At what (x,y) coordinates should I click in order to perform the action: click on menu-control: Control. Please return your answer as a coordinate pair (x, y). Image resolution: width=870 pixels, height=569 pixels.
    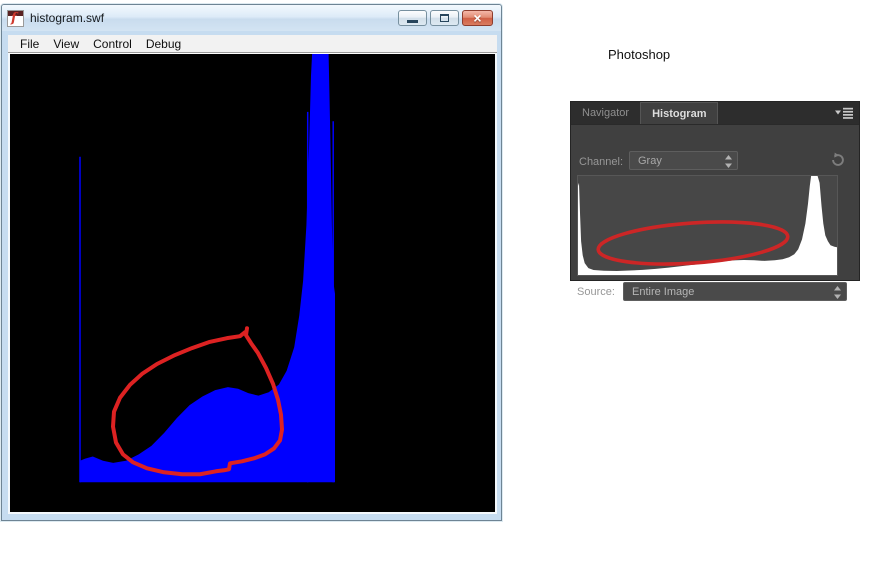
    Looking at the image, I should click on (112, 43).